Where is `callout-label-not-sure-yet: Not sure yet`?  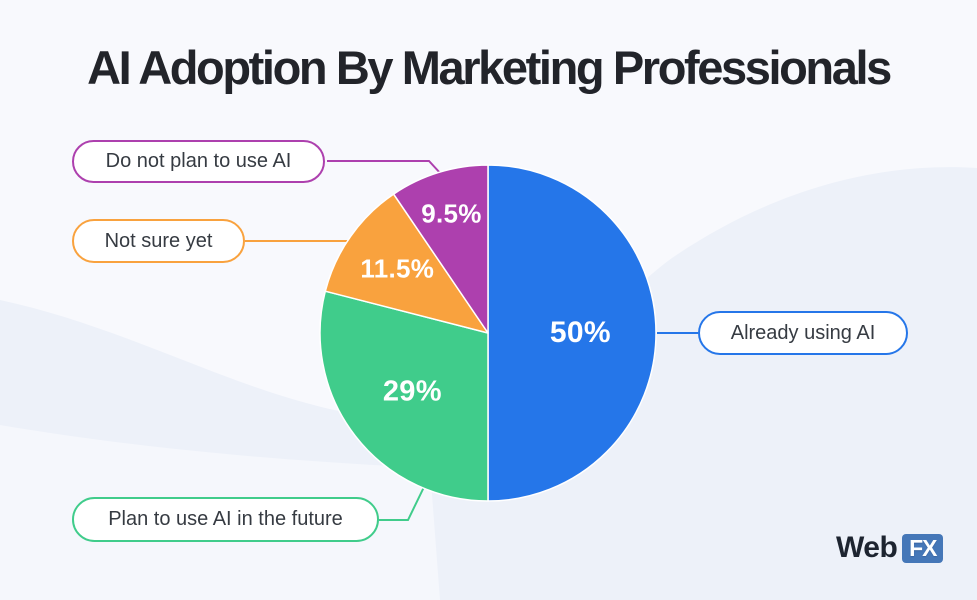 callout-label-not-sure-yet: Not sure yet is located at coordinates (158, 241).